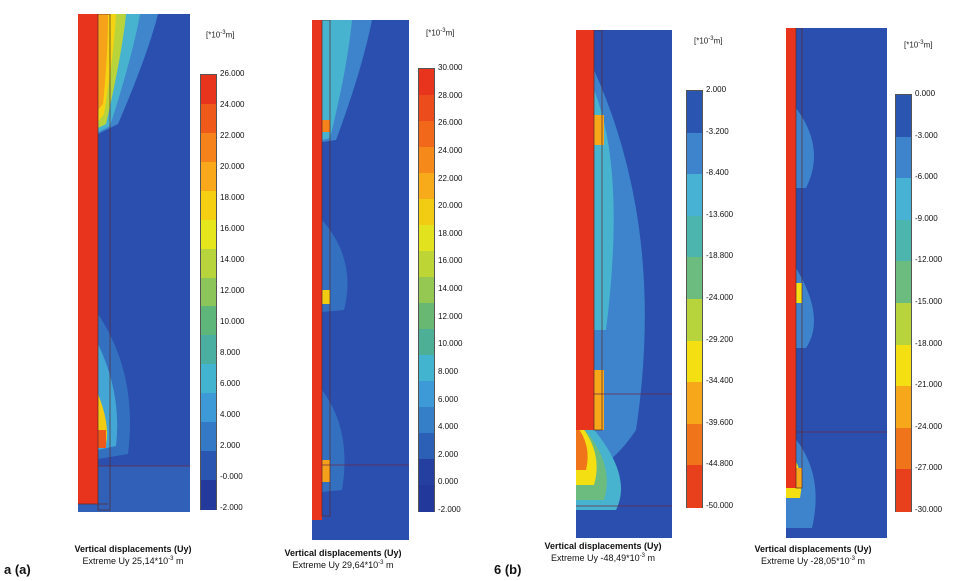 The width and height of the screenshot is (961, 581). Describe the element at coordinates (929, 260) in the screenshot. I see `legend-tick-label: -12.000` at that location.